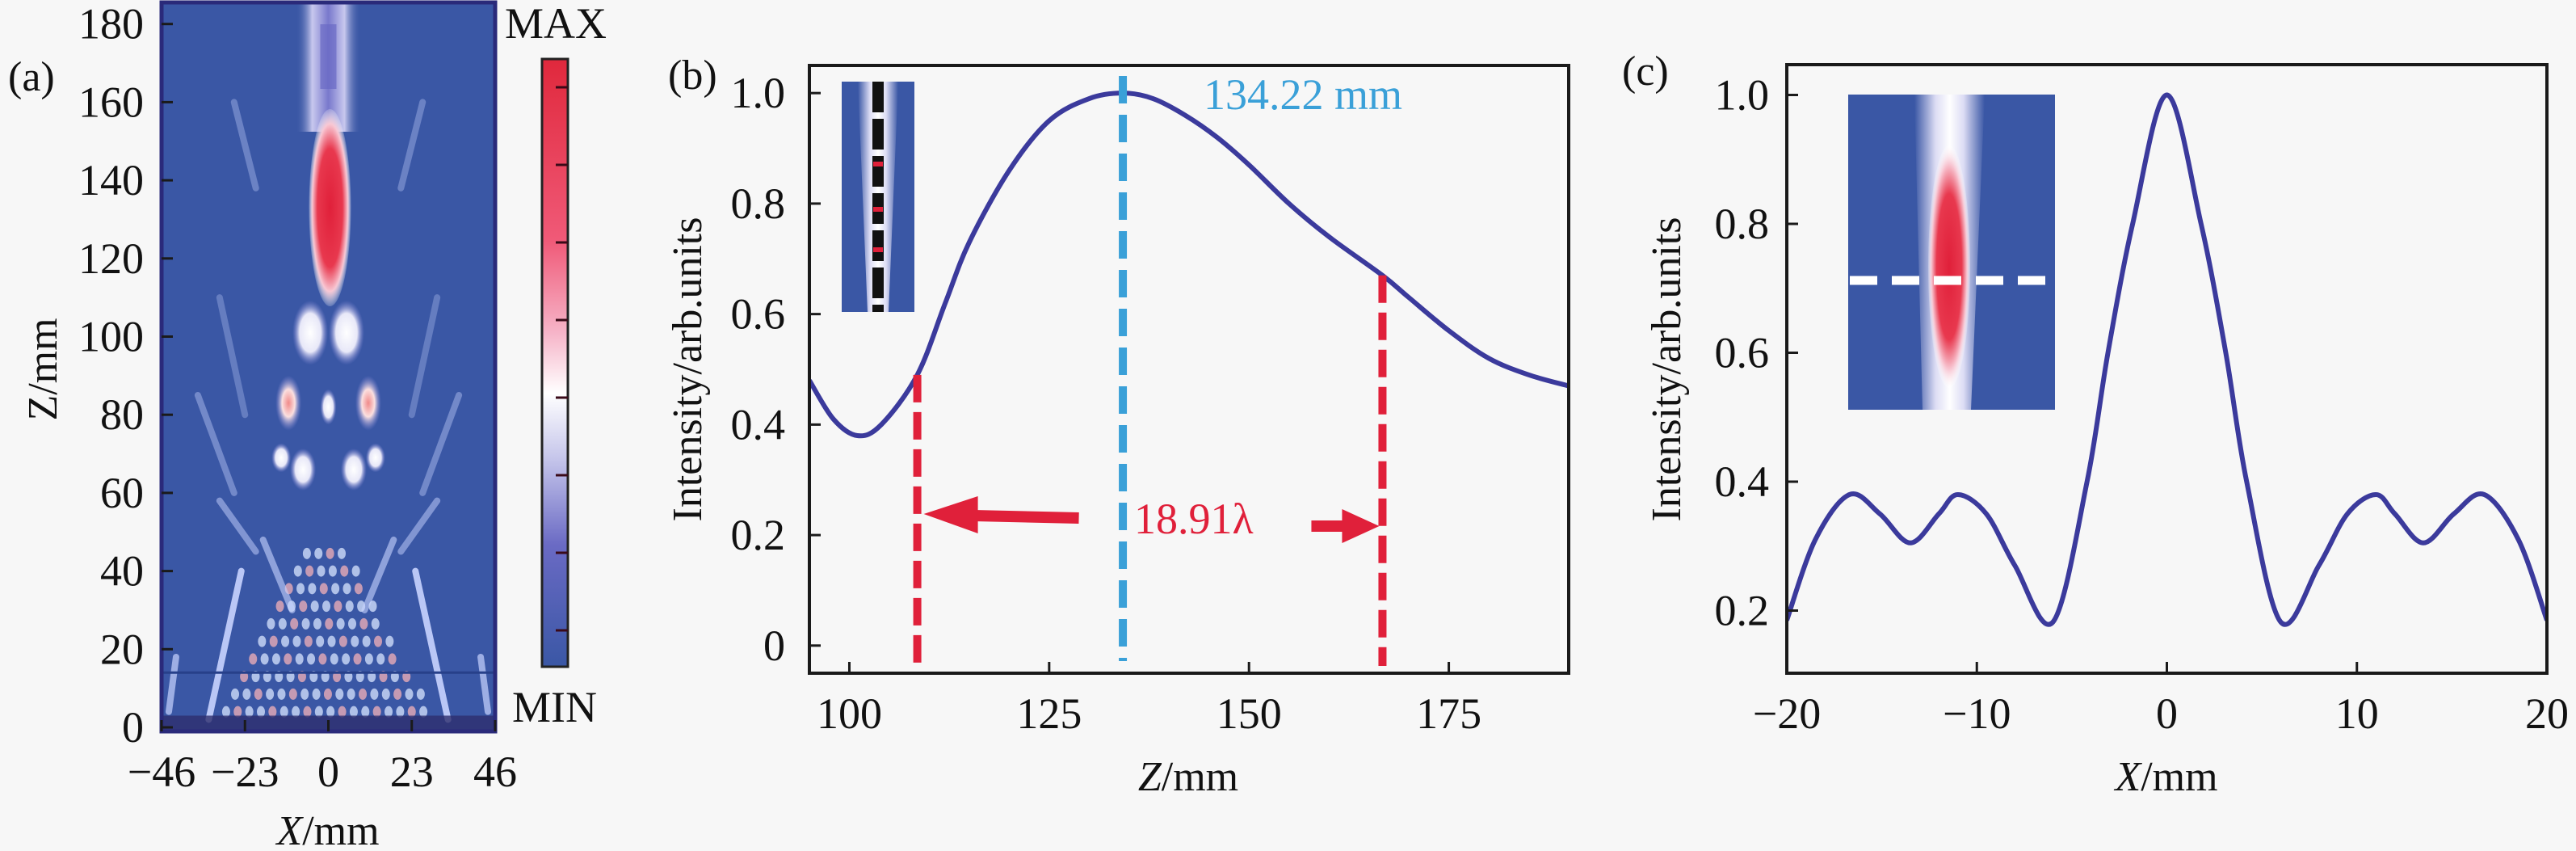 The width and height of the screenshot is (2576, 851). I want to click on x-tick-label: −46, so click(161, 772).